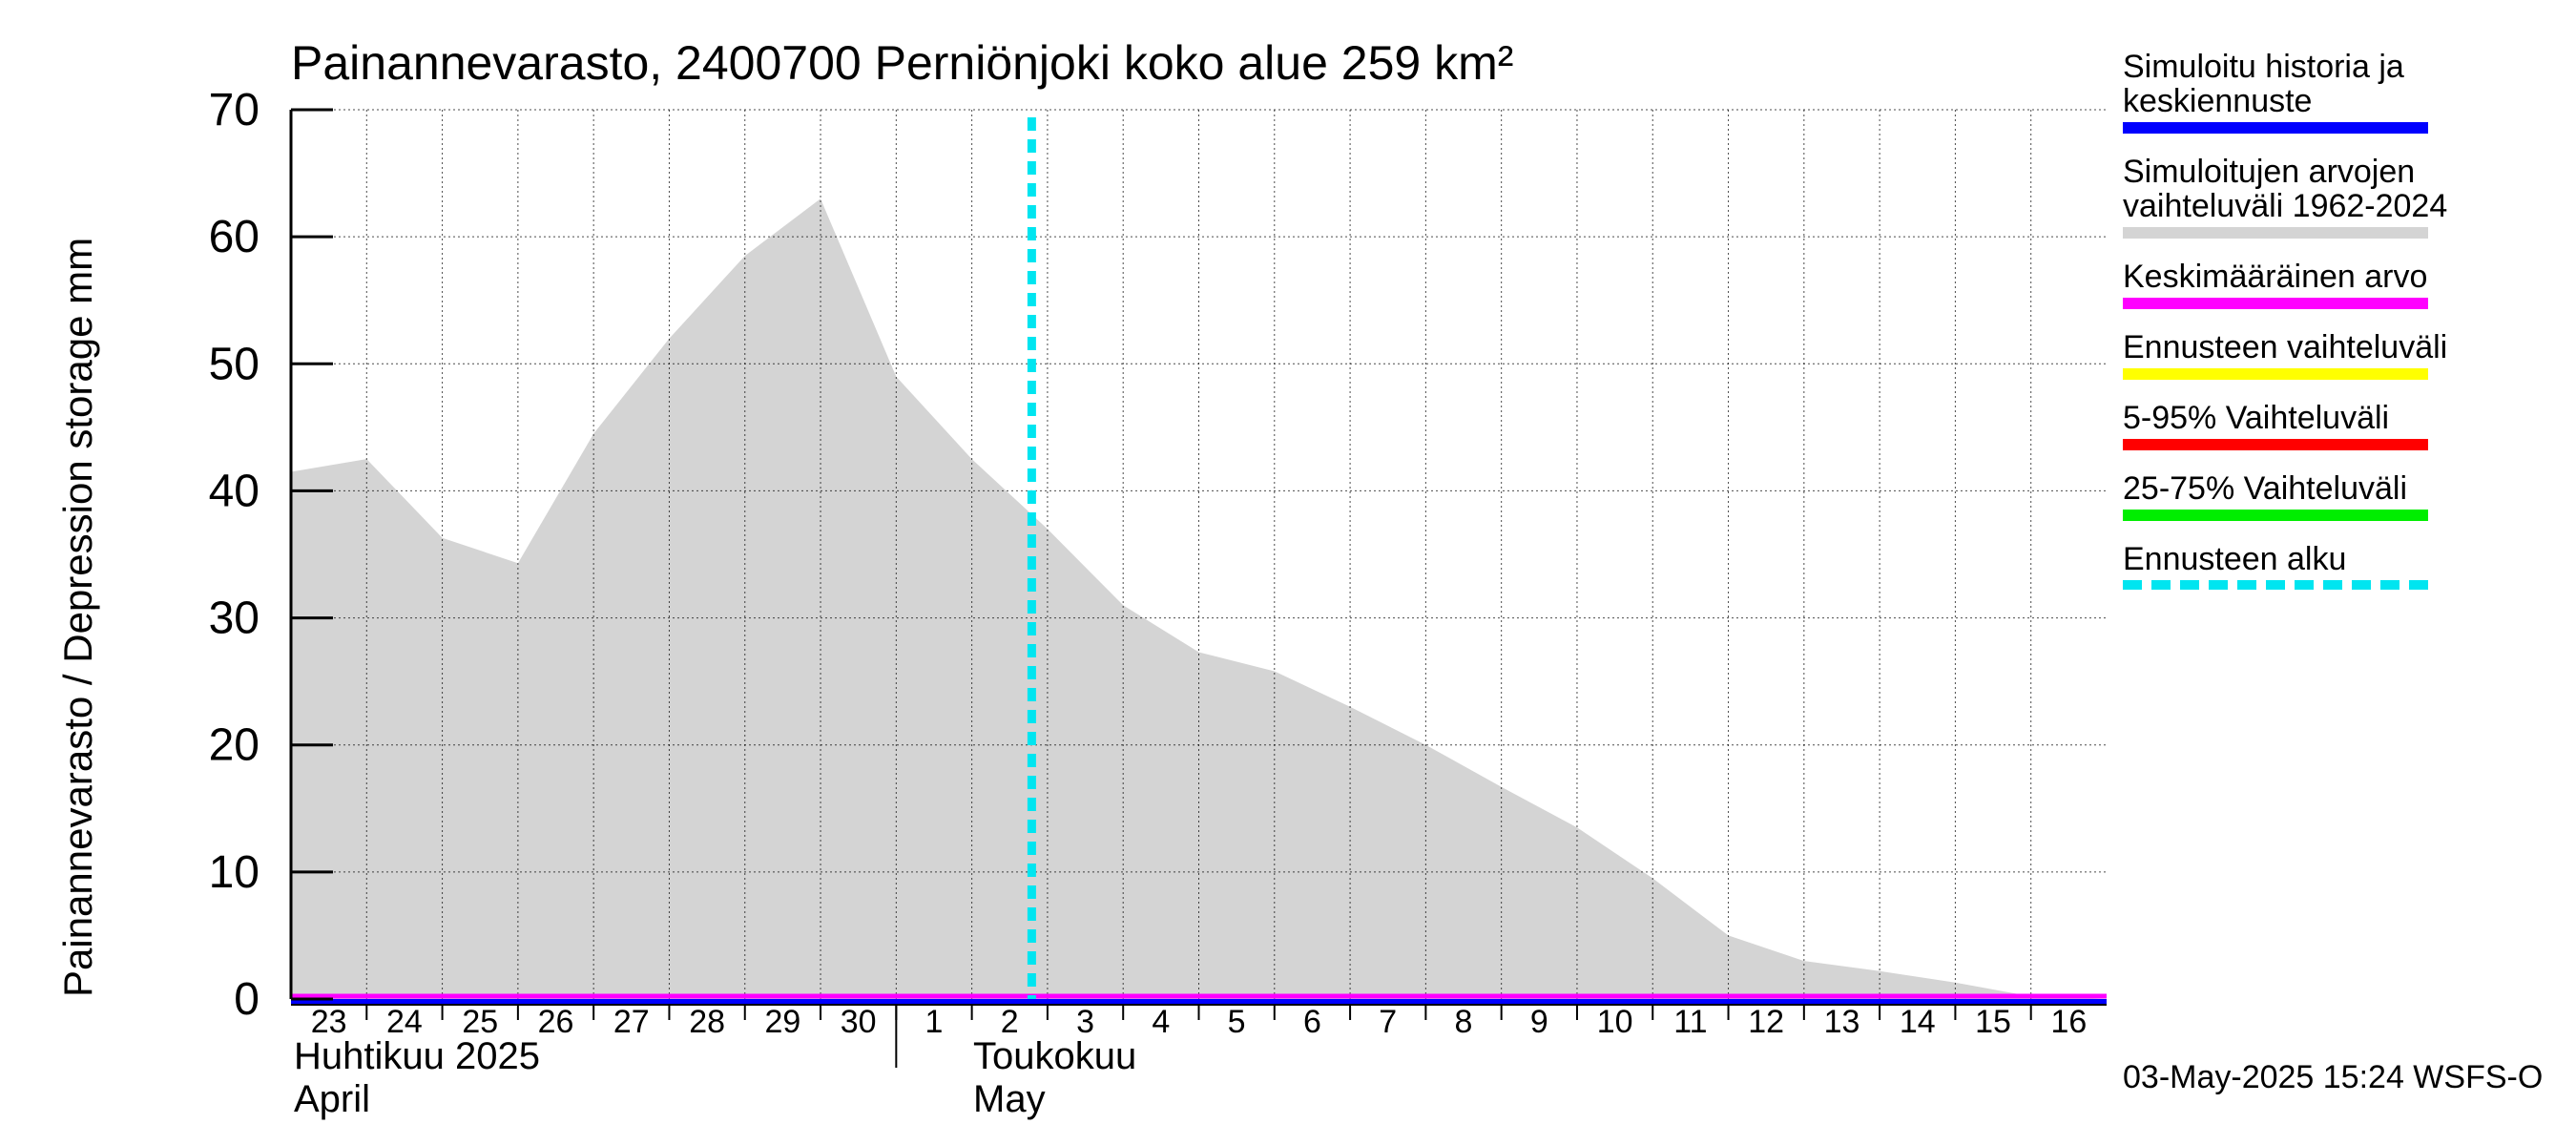 The width and height of the screenshot is (2576, 1145). Describe the element at coordinates (234, 618) in the screenshot. I see `y-tick-label: 30` at that location.